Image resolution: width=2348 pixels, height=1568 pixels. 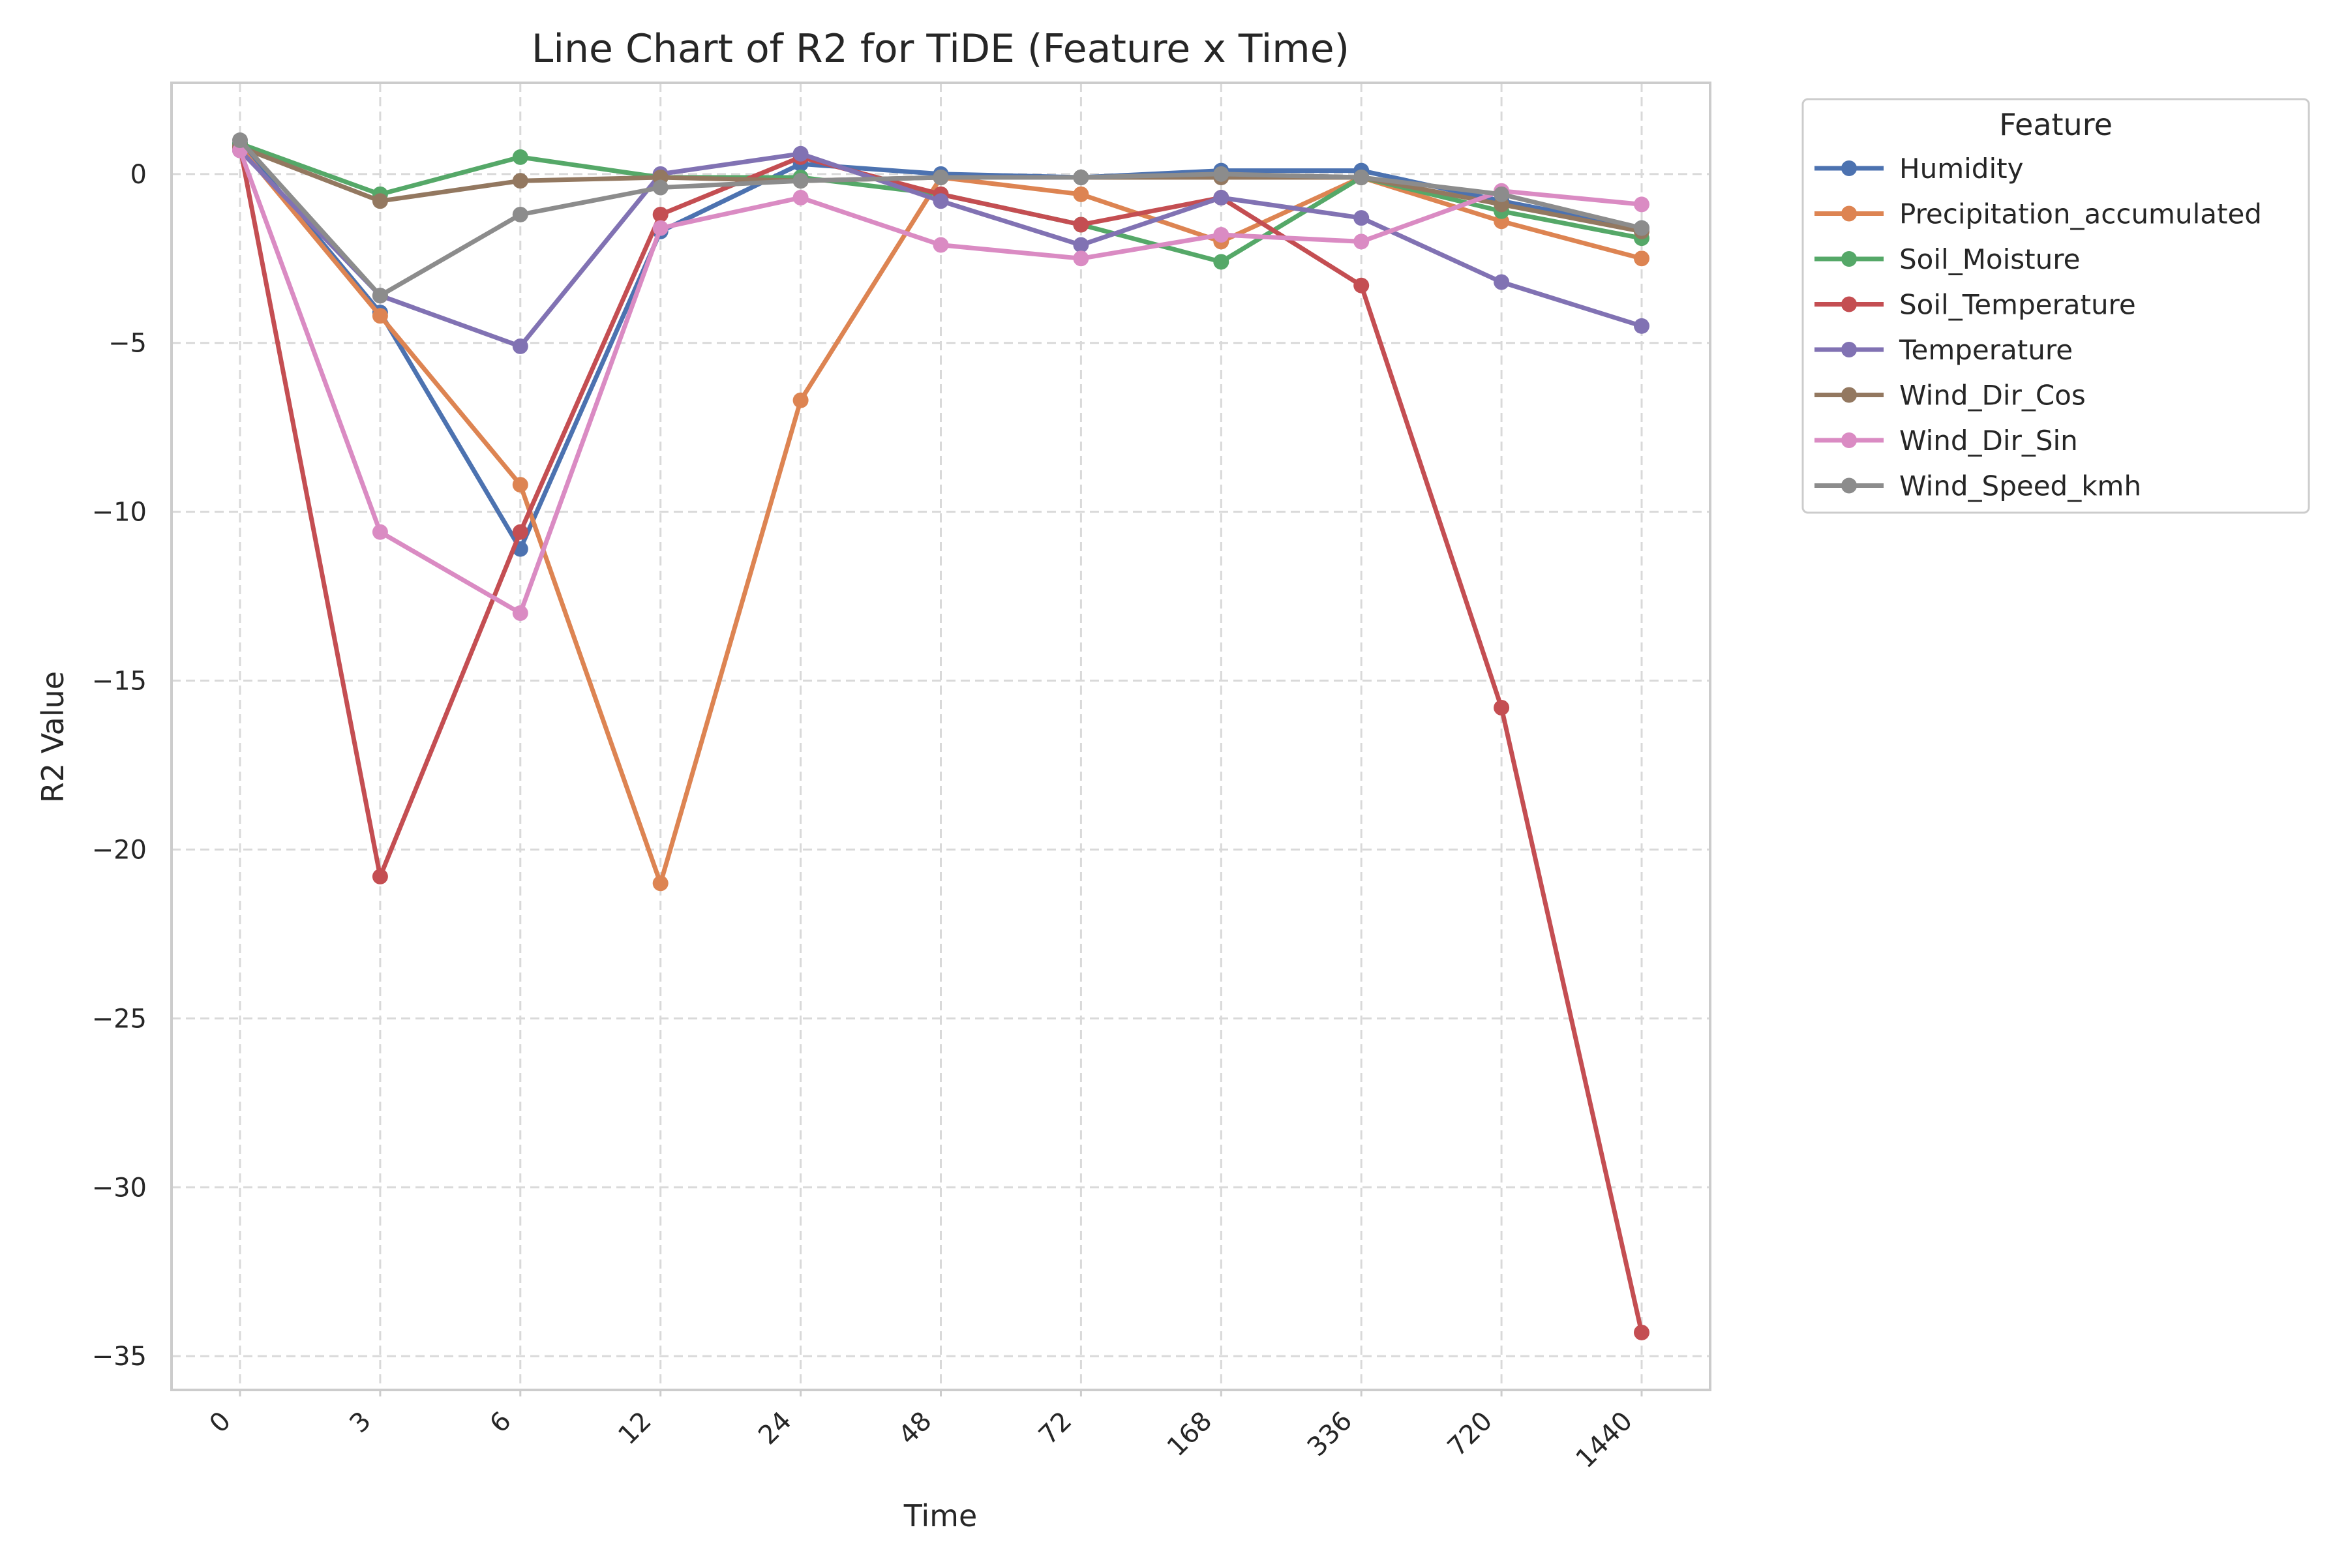 I want to click on legend-label: Wind_Dir_Sin, so click(x=1989, y=441).